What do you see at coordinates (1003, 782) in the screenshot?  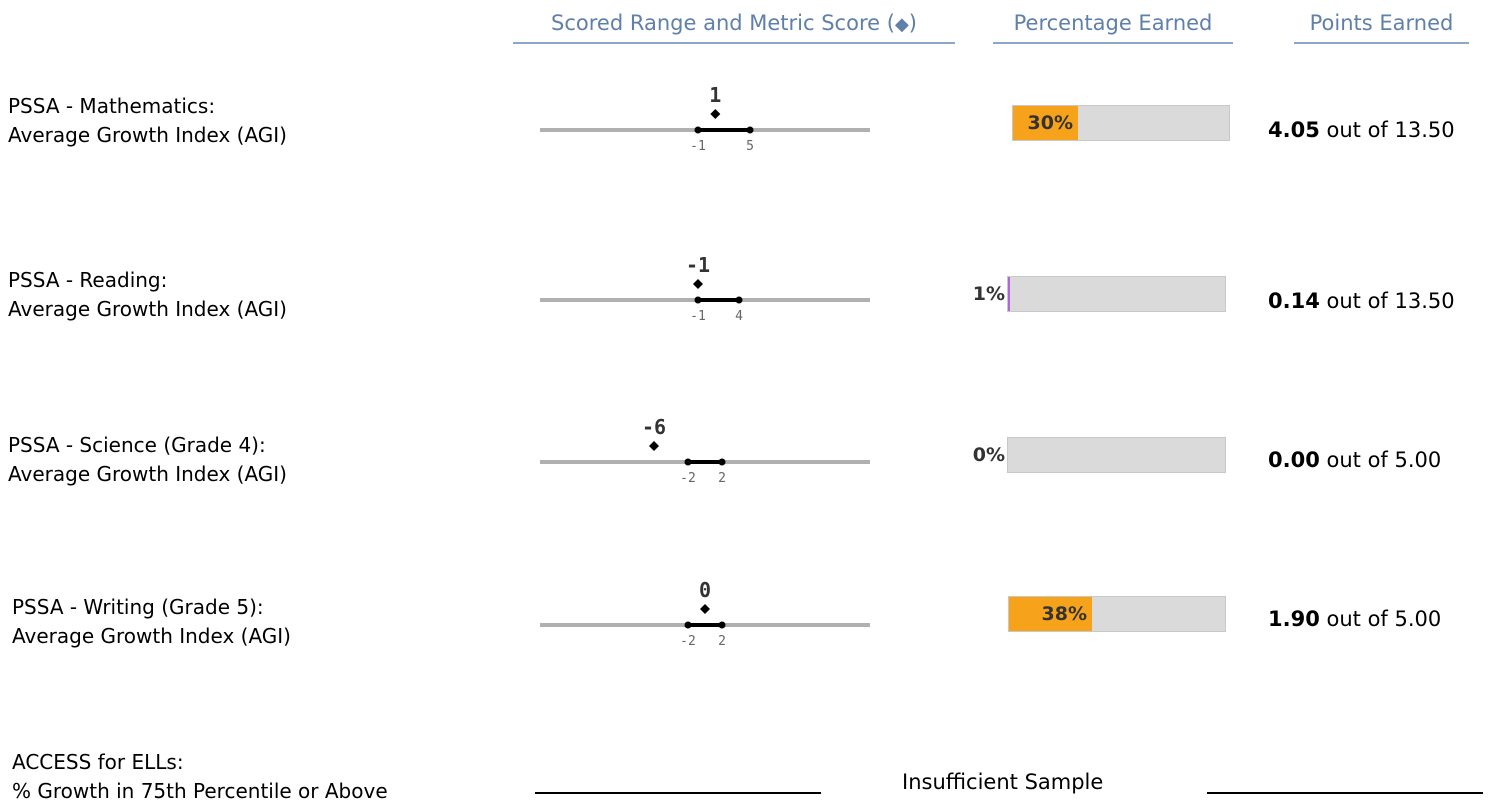 I see `access-status: Insufficient Sample` at bounding box center [1003, 782].